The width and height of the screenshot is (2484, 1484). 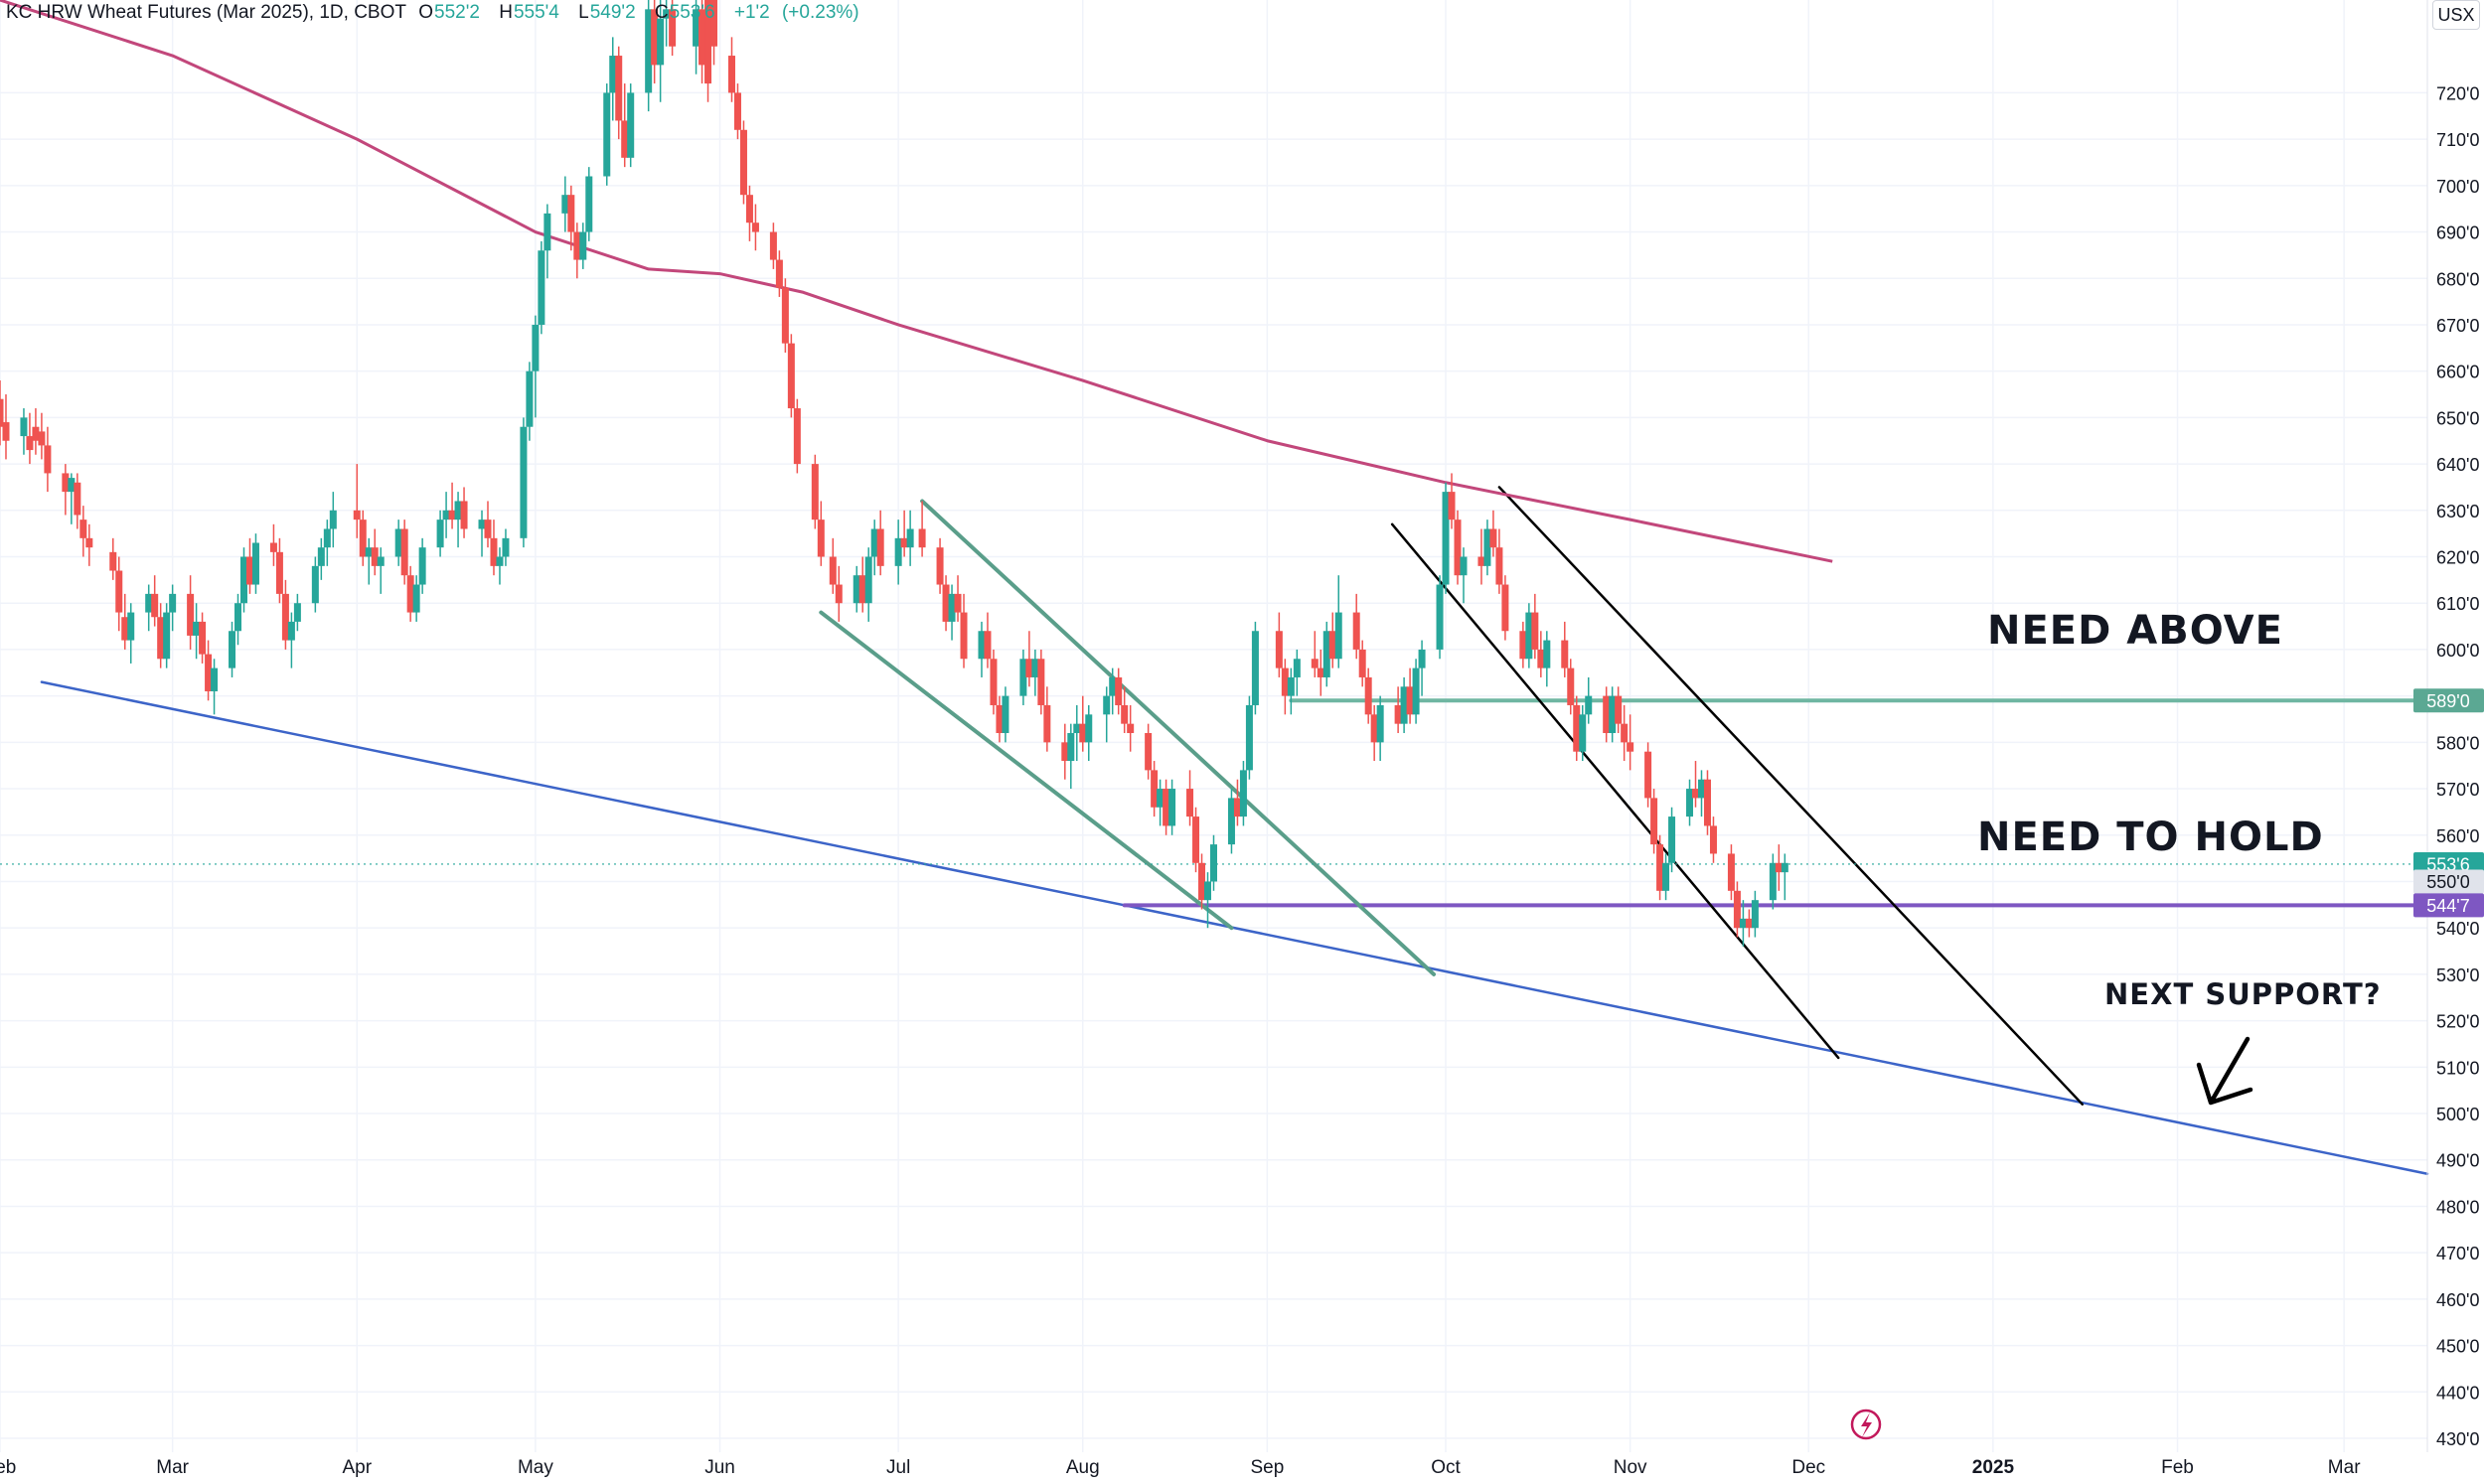 I want to click on y-tick-label: 630'0, so click(x=2458, y=511).